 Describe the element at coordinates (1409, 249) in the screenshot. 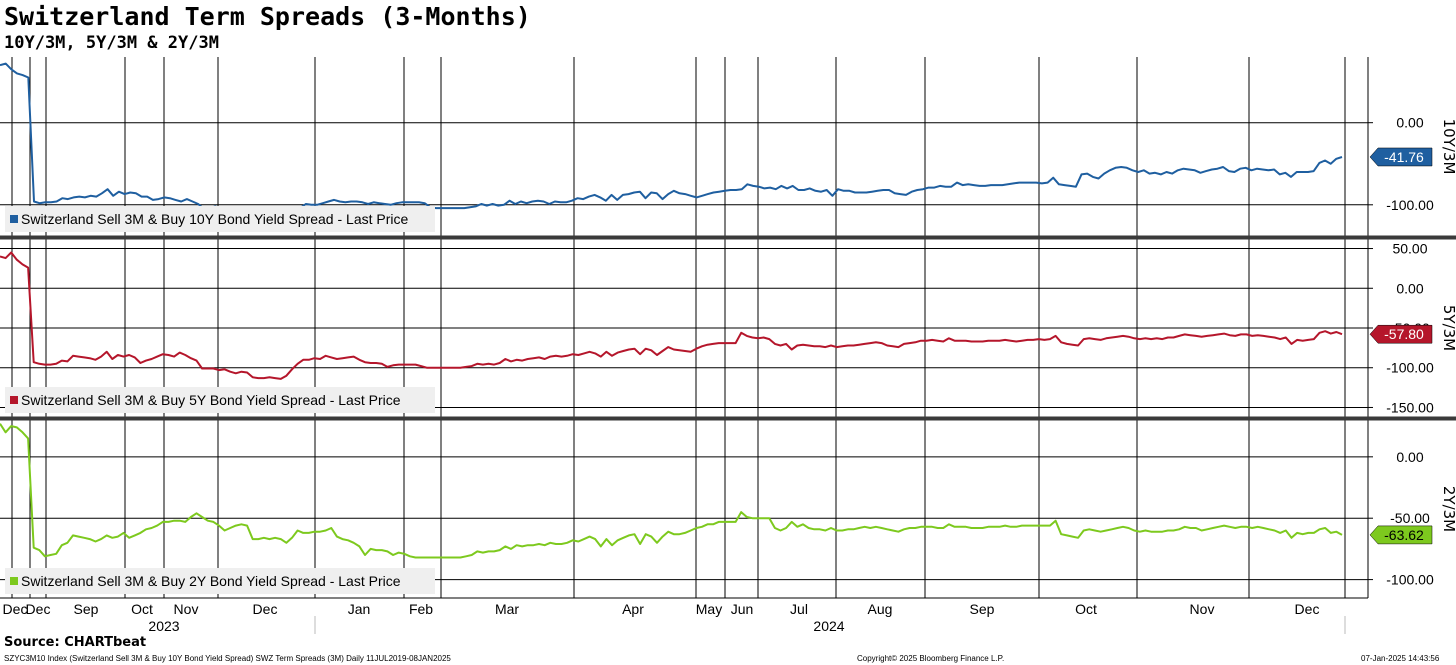

I see `y-tick-label: 50.00` at that location.